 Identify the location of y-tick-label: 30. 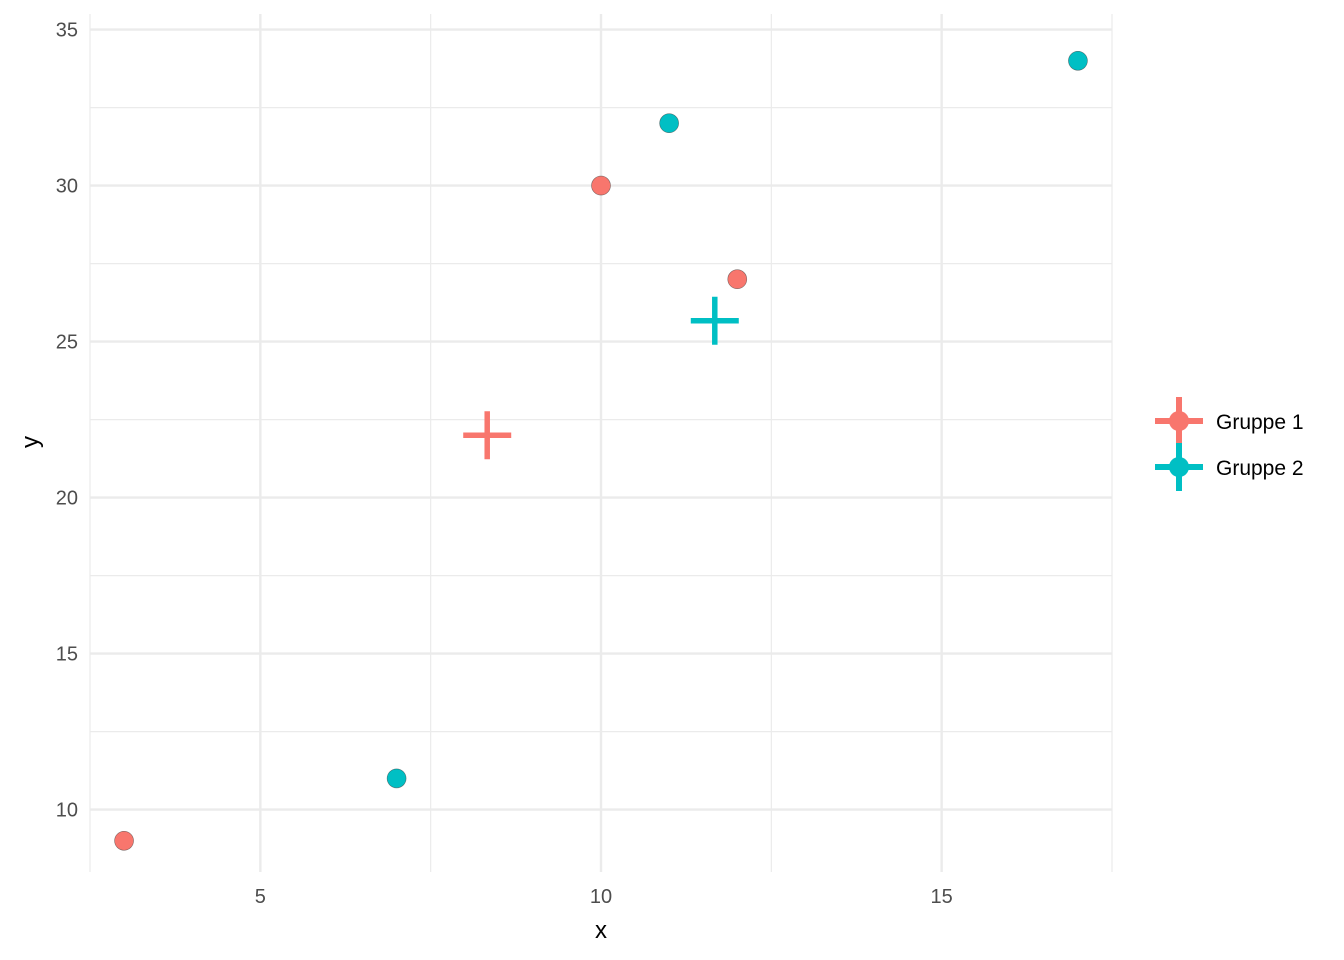
(67, 187).